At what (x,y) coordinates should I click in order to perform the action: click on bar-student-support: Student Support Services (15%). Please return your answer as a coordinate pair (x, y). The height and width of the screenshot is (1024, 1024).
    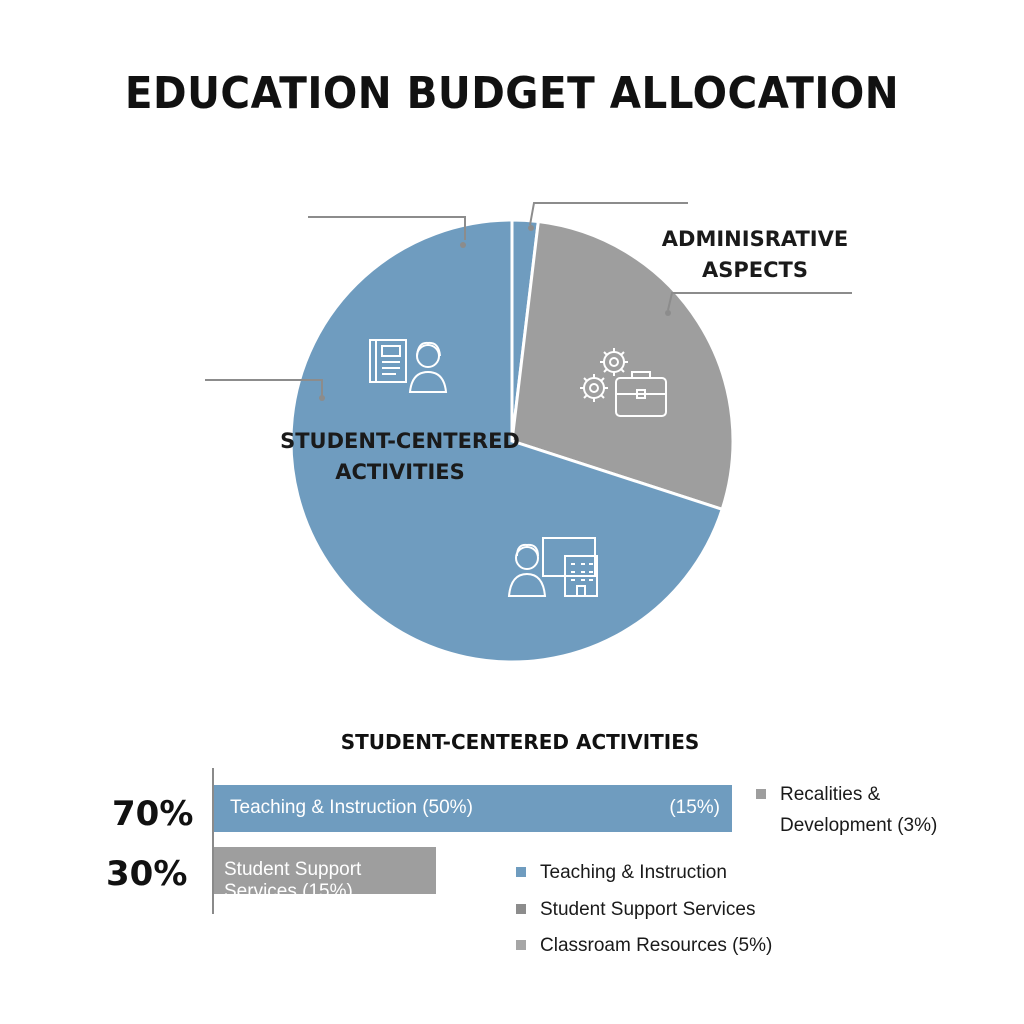
    Looking at the image, I should click on (325, 874).